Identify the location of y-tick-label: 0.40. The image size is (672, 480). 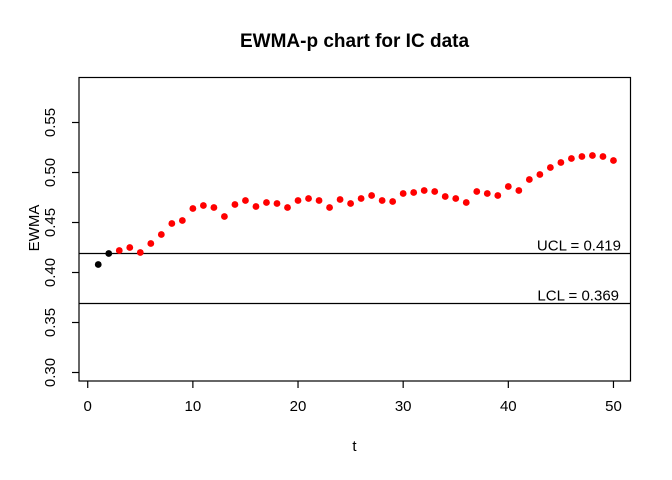
(50, 272).